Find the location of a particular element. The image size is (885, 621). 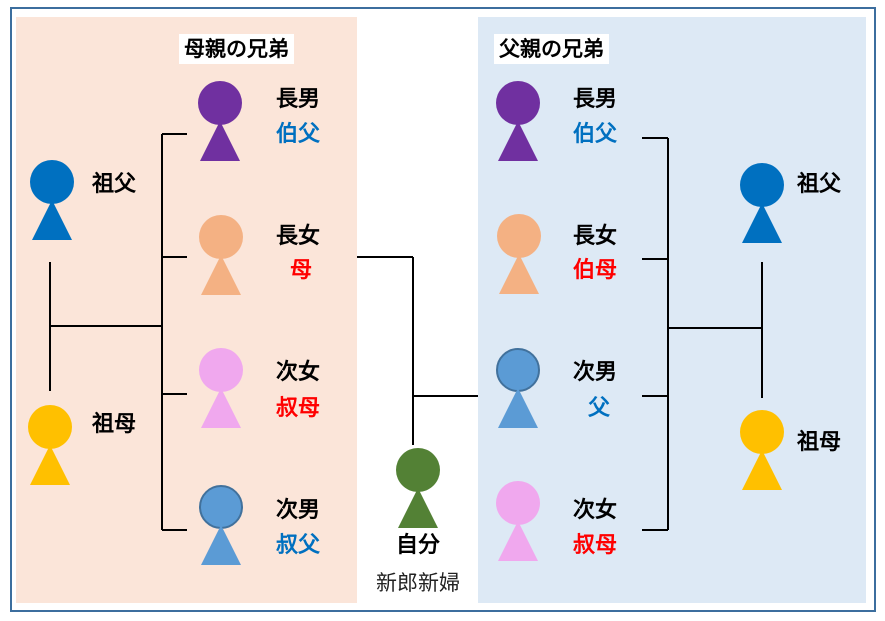

m-grandmother-icon is located at coordinates (50, 448).